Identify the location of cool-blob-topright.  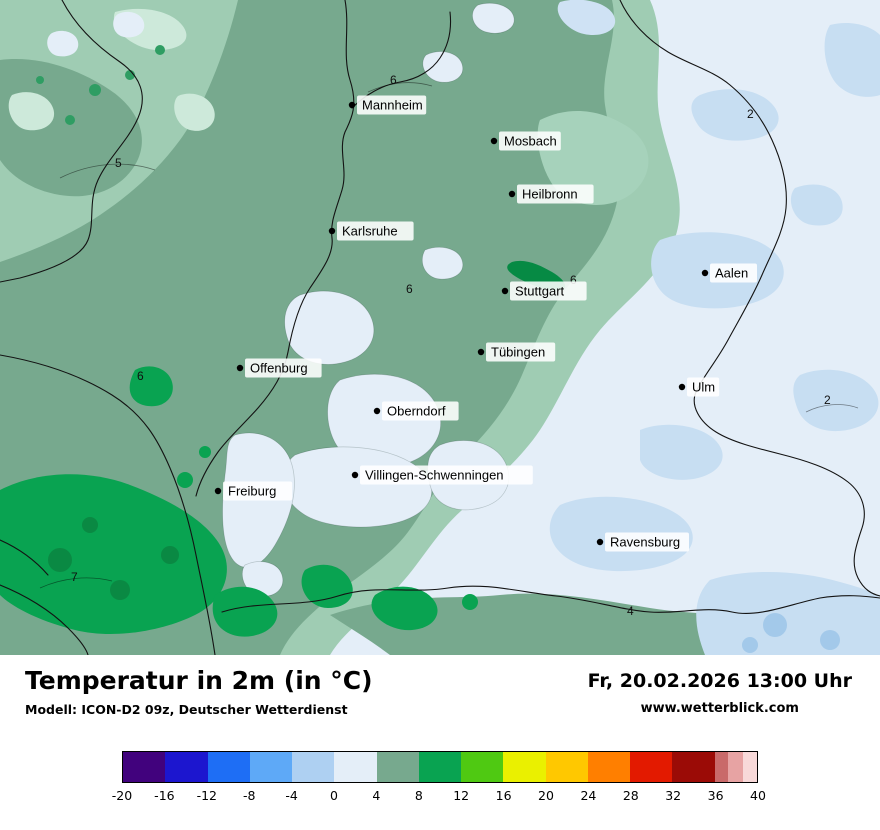
(735, 115).